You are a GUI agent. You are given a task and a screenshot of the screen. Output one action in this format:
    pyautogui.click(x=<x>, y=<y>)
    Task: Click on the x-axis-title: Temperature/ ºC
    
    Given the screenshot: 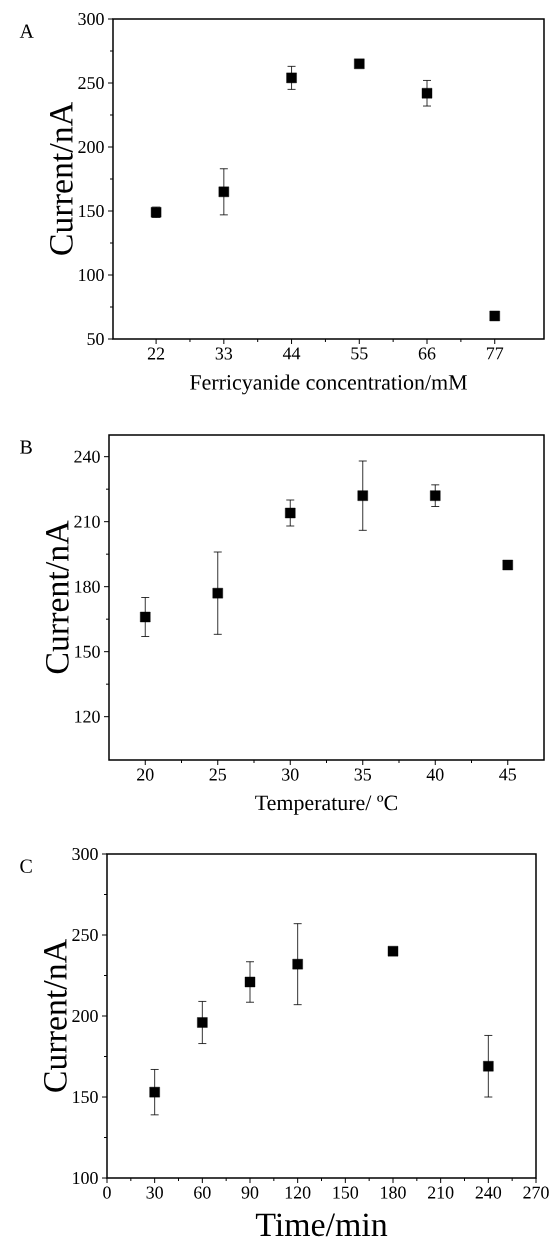 What is the action you would take?
    pyautogui.click(x=326, y=805)
    